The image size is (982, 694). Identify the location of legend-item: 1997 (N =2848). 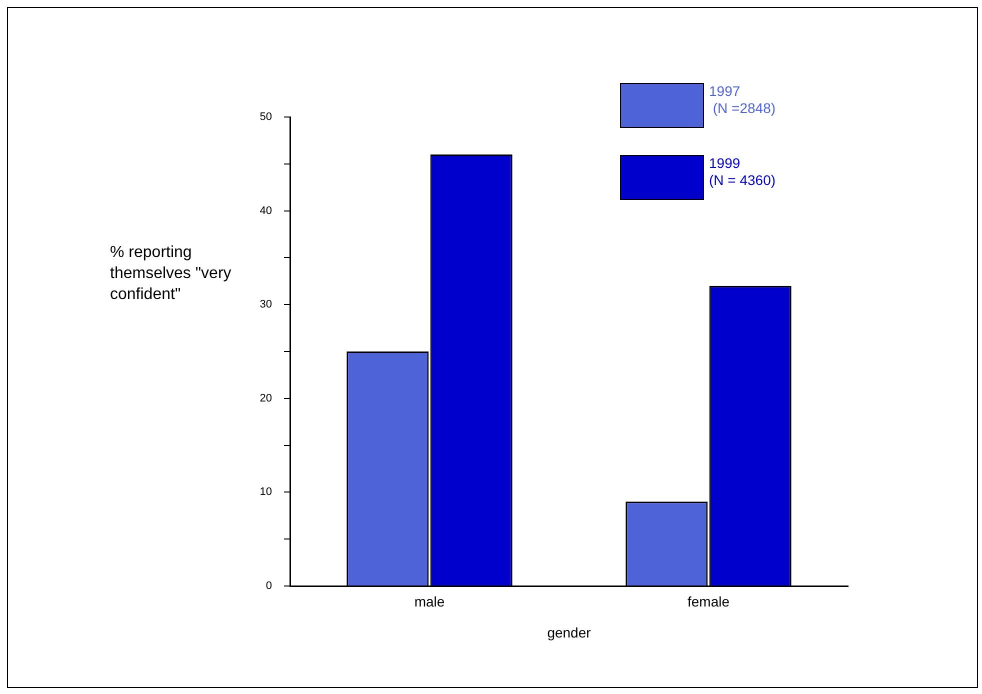
(698, 105).